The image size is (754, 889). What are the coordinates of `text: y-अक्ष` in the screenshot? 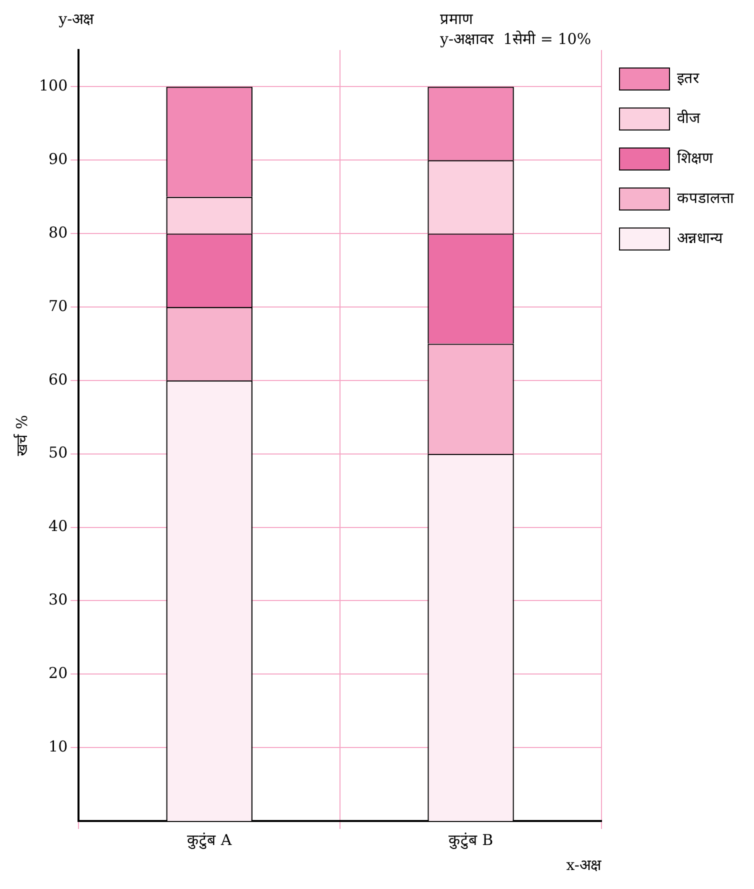 It's located at (76, 19).